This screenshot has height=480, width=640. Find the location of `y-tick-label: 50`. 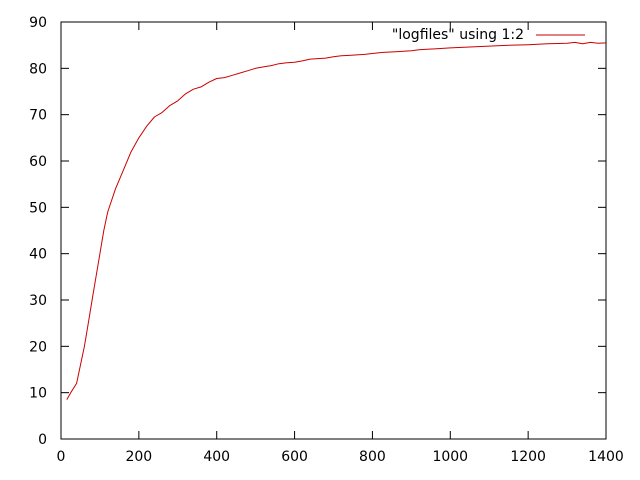

y-tick-label: 50 is located at coordinates (38, 208).